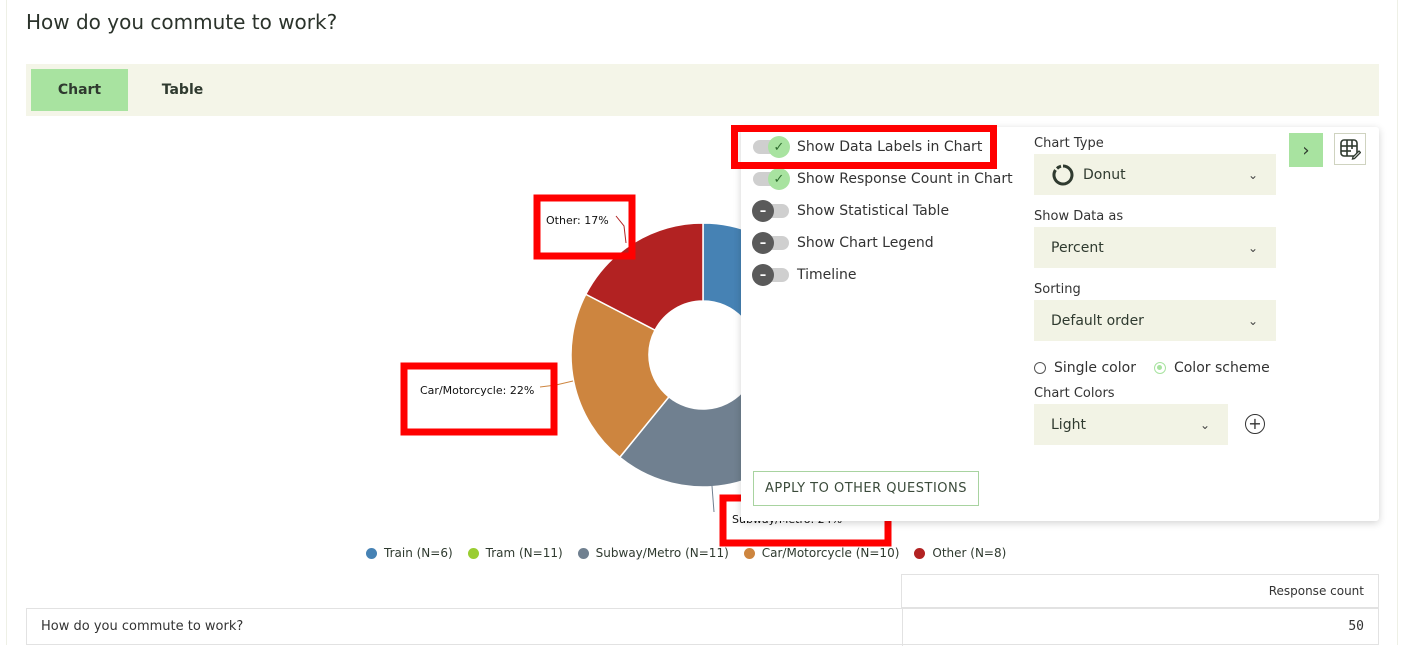 The width and height of the screenshot is (1401, 646). Describe the element at coordinates (1155, 174) in the screenshot. I see `chart-type-select: Donut ⌄` at that location.